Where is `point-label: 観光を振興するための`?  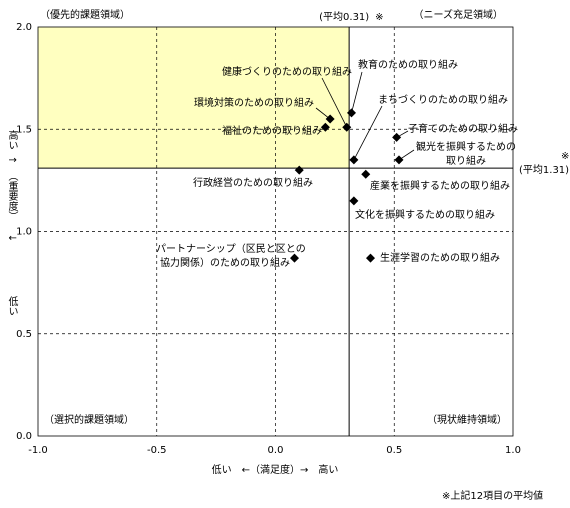 point-label: 観光を振興するための is located at coordinates (466, 146).